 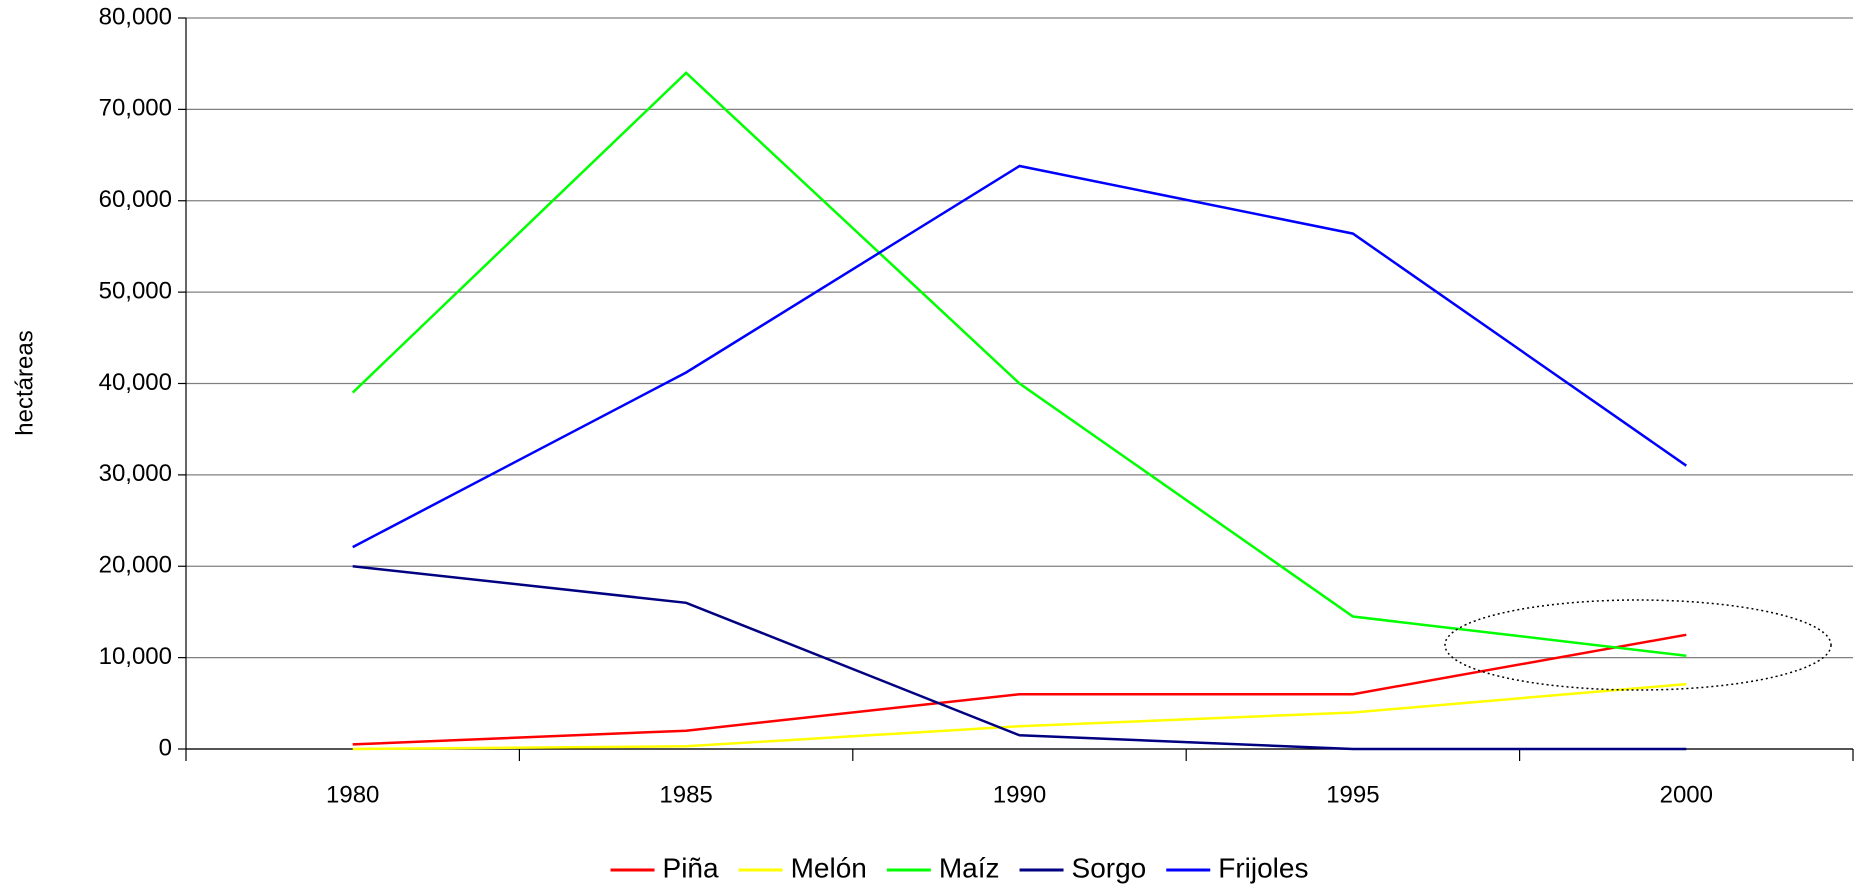 I want to click on legend-item: Sorgo, so click(x=1083, y=867).